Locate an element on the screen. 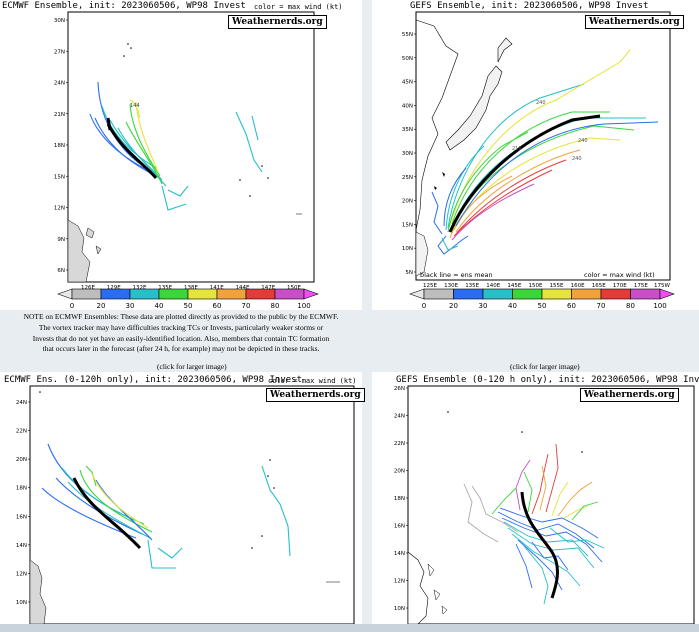  gefs-colorbar: 0 20 30 40 50 60 70 80 100 is located at coordinates (542, 299).